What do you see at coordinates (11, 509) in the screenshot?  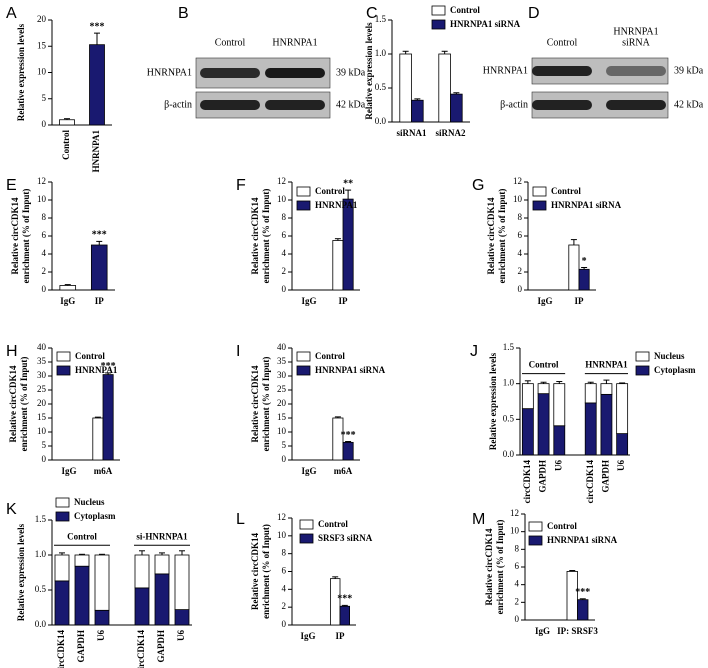 I see `panel-letter: K` at bounding box center [11, 509].